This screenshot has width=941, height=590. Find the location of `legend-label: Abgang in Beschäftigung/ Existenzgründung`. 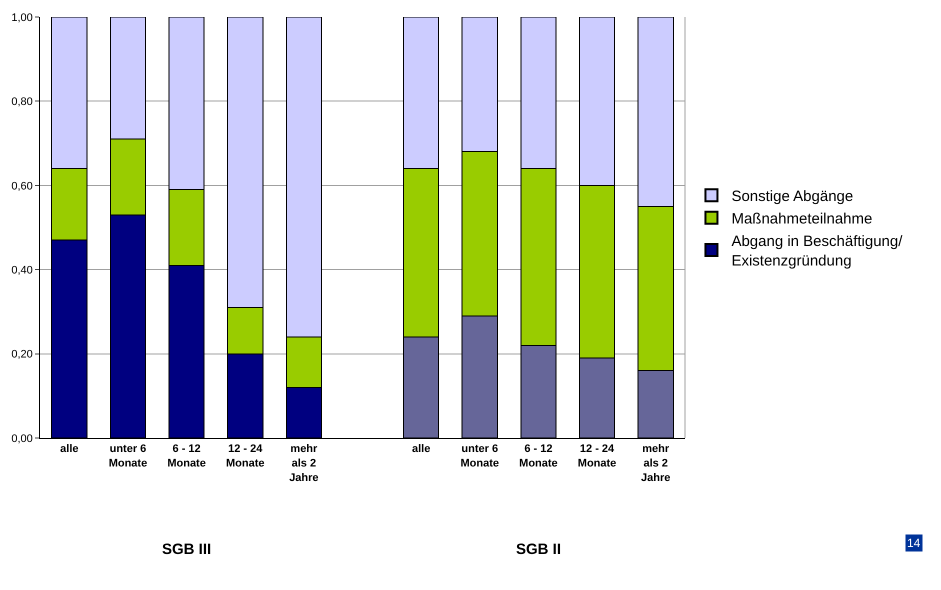

legend-label: Abgang in Beschäftigung/ Existenzgründung is located at coordinates (817, 251).